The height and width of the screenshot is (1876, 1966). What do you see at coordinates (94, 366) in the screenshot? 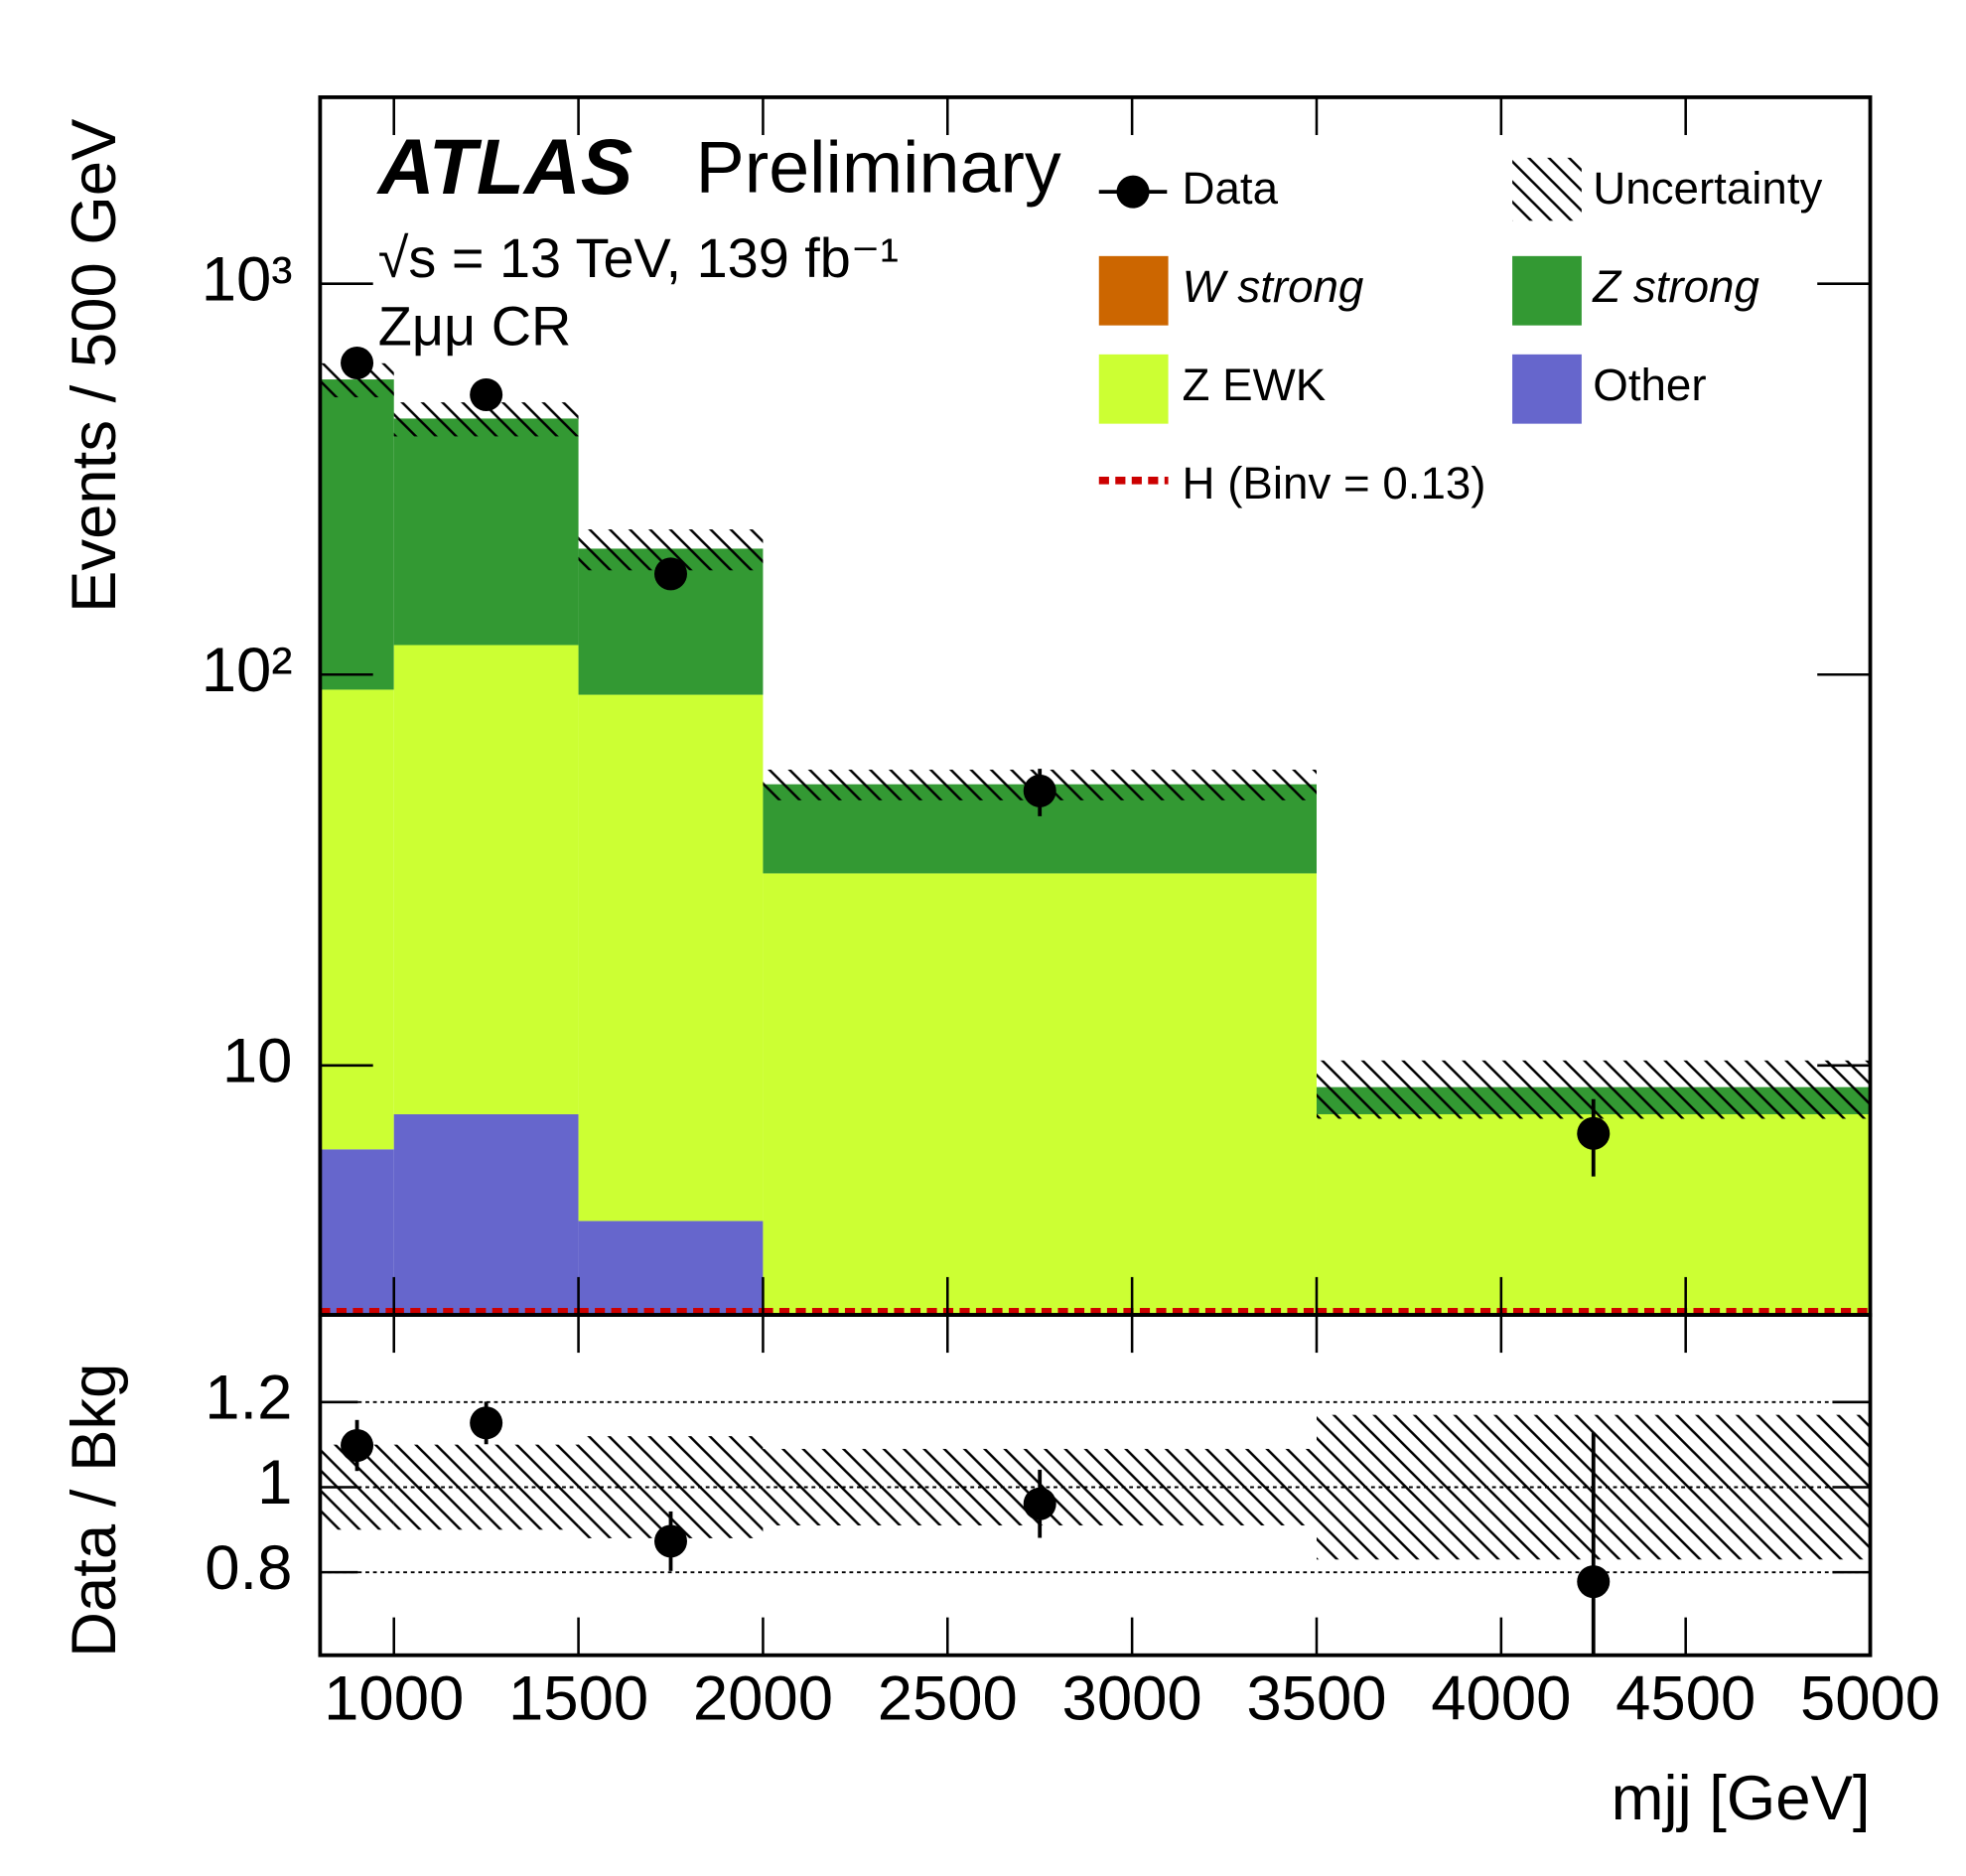
I see `y-axis-title: Events / 500 GeV` at bounding box center [94, 366].